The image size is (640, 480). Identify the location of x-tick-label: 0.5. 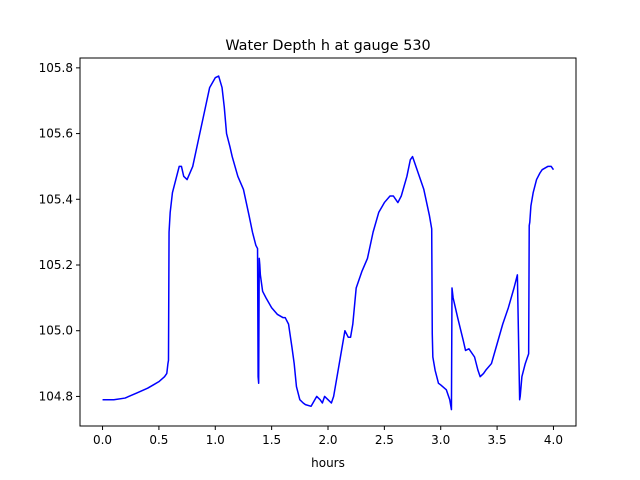
(158, 440).